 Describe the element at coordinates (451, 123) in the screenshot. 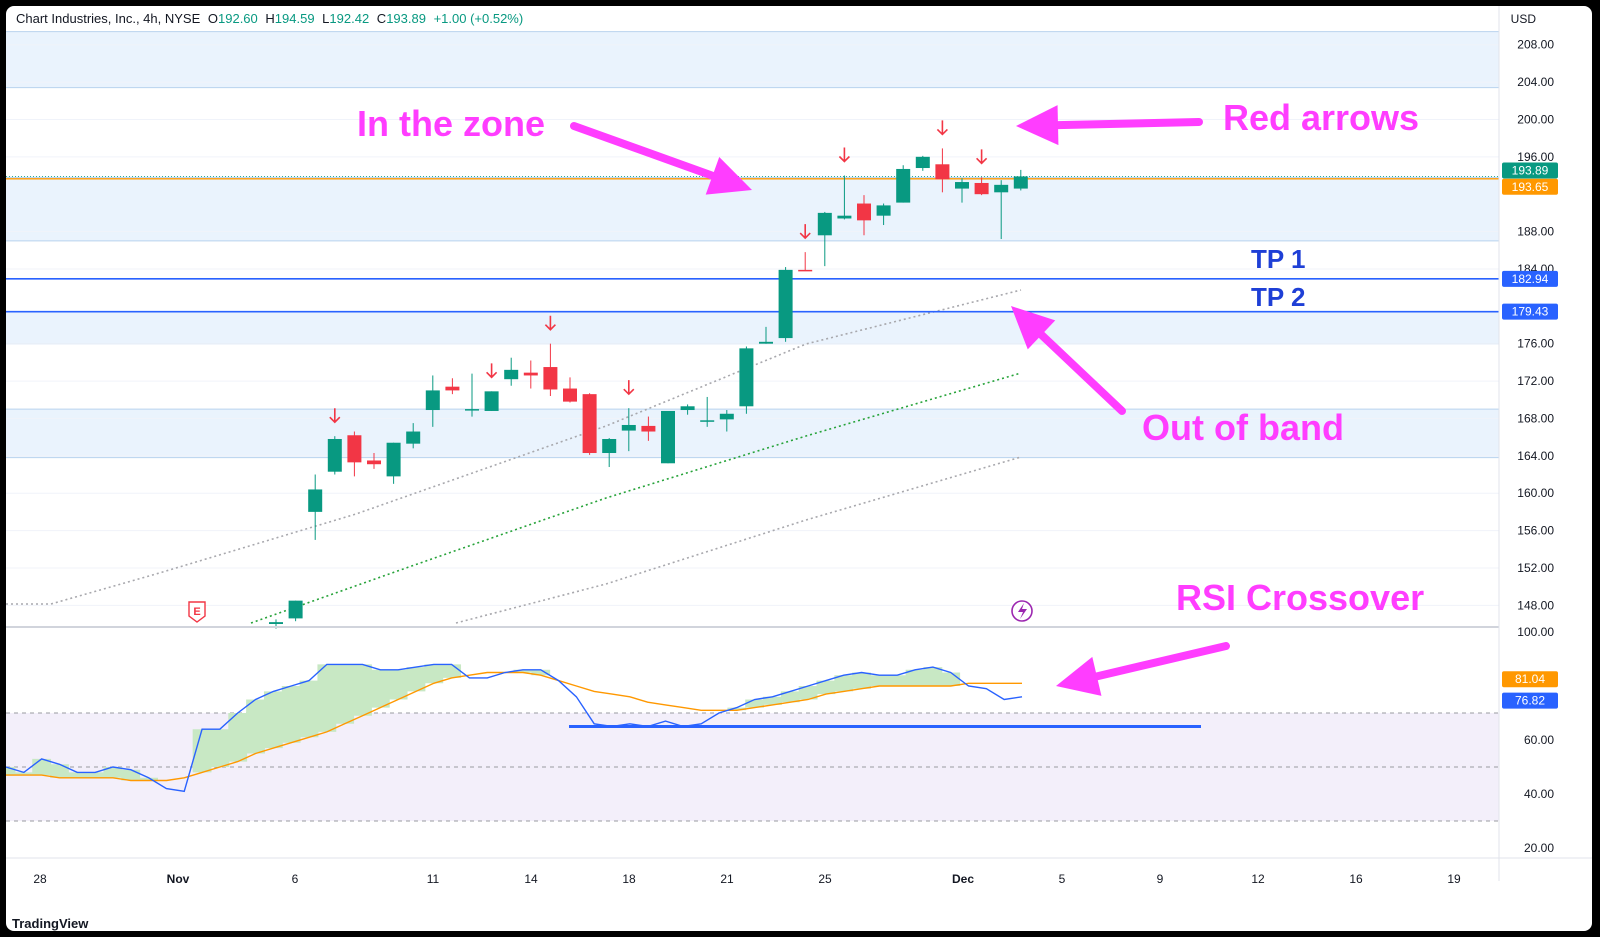

I see `annotation-in-the-zone: In the zone` at that location.